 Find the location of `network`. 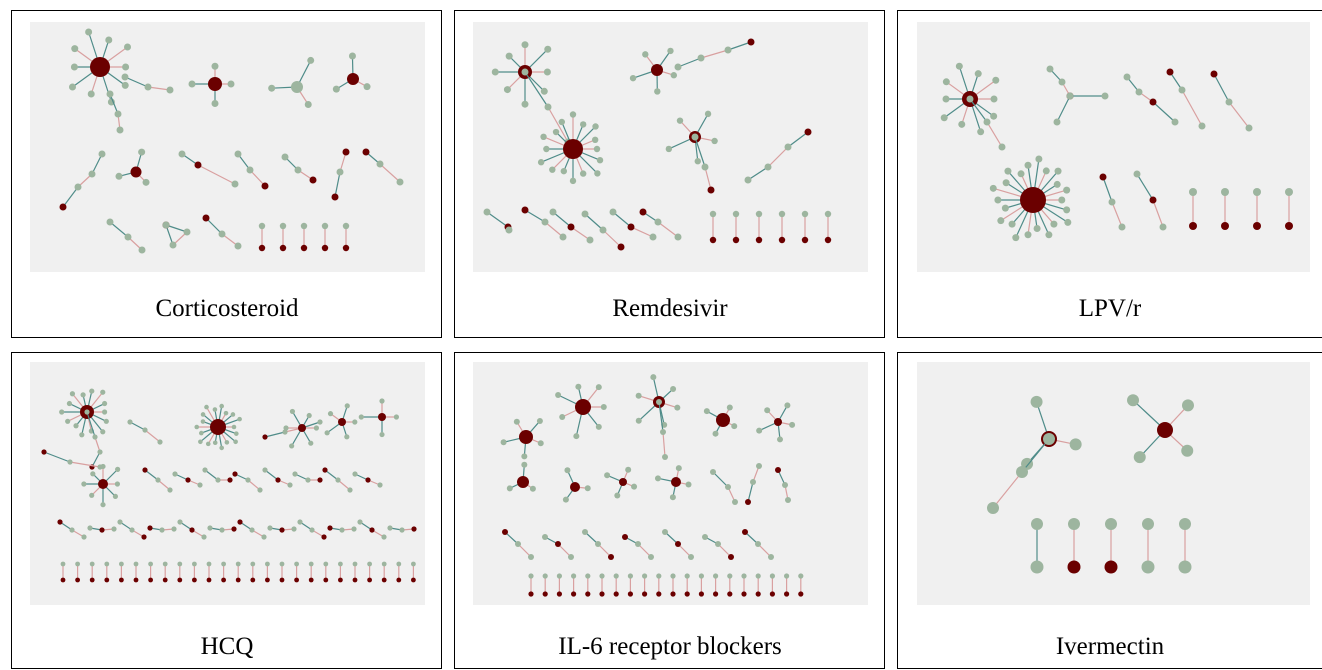

network is located at coordinates (1116, 152).